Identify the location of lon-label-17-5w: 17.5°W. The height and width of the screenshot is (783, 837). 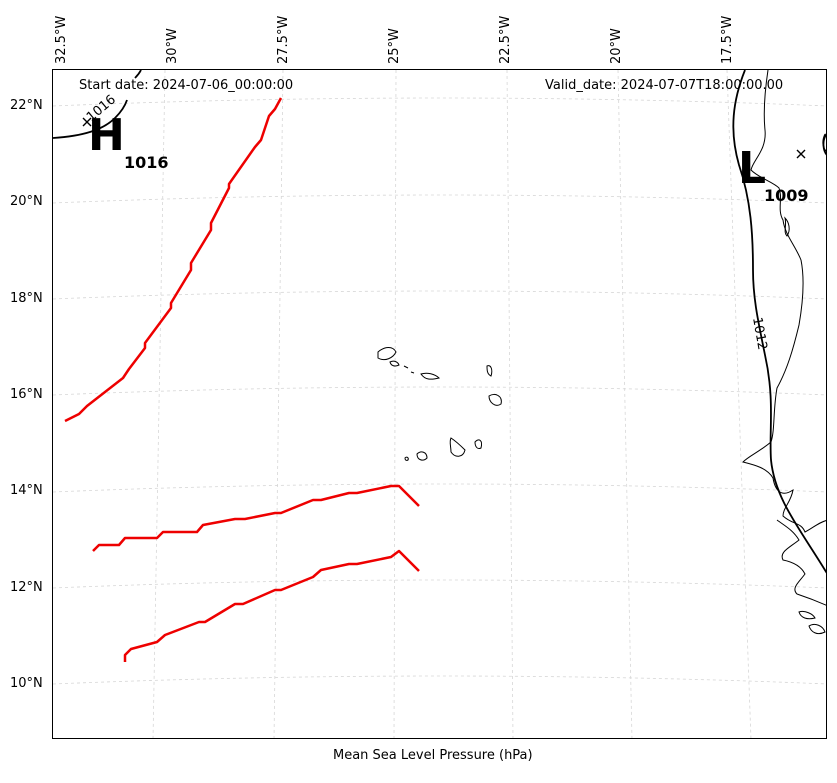
(727, 39).